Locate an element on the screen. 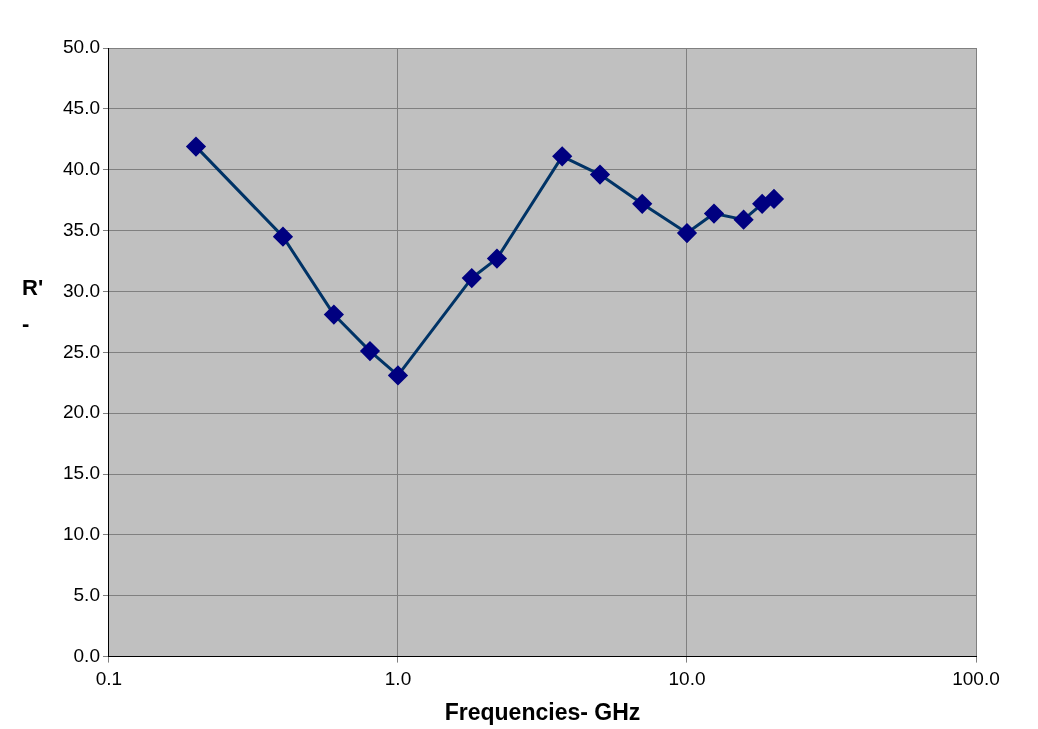 The image size is (1038, 729). y-tick-label: 15.0 is located at coordinates (81, 473).